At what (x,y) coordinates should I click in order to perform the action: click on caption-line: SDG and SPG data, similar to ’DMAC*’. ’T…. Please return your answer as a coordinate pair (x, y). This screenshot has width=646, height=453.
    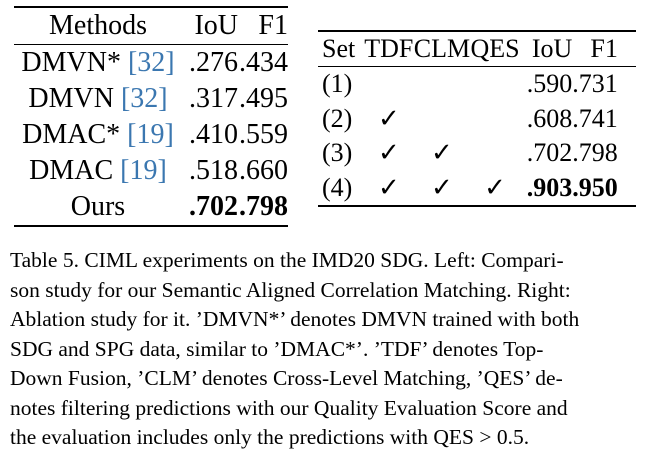
    Looking at the image, I should click on (277, 348).